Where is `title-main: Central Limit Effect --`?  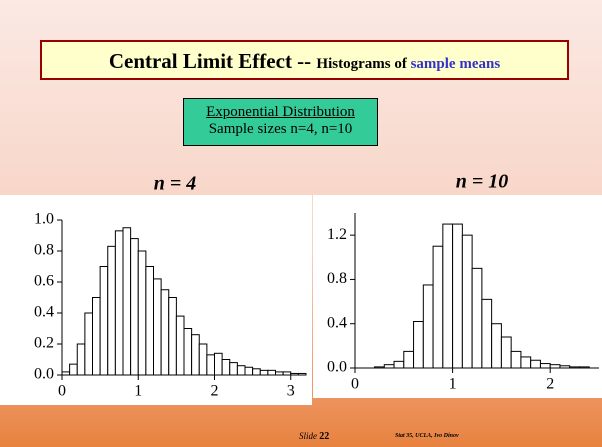 title-main: Central Limit Effect -- is located at coordinates (212, 61).